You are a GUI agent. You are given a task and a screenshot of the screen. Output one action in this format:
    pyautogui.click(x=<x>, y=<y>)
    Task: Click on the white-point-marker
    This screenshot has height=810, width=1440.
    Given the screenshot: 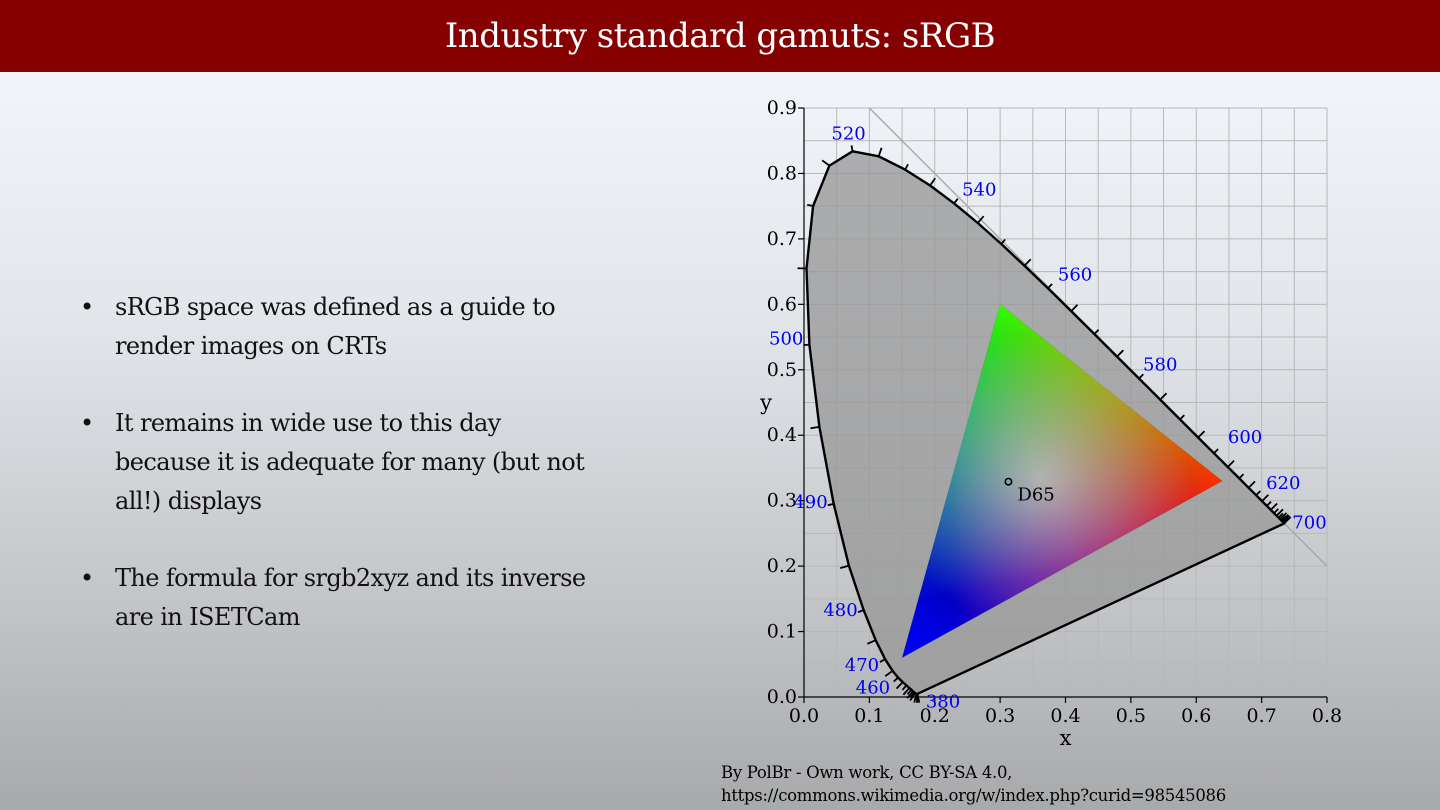 What is the action you would take?
    pyautogui.click(x=1008, y=481)
    